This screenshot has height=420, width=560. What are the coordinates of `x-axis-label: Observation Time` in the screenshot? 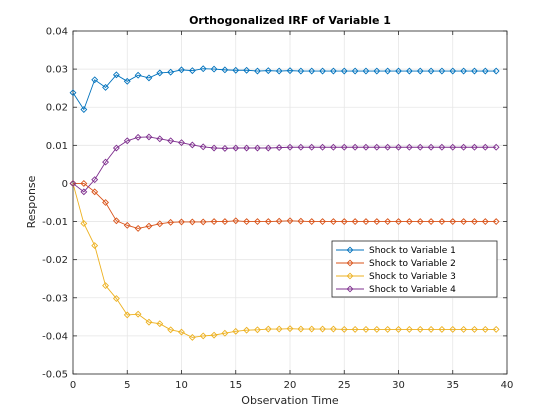 It's located at (290, 400).